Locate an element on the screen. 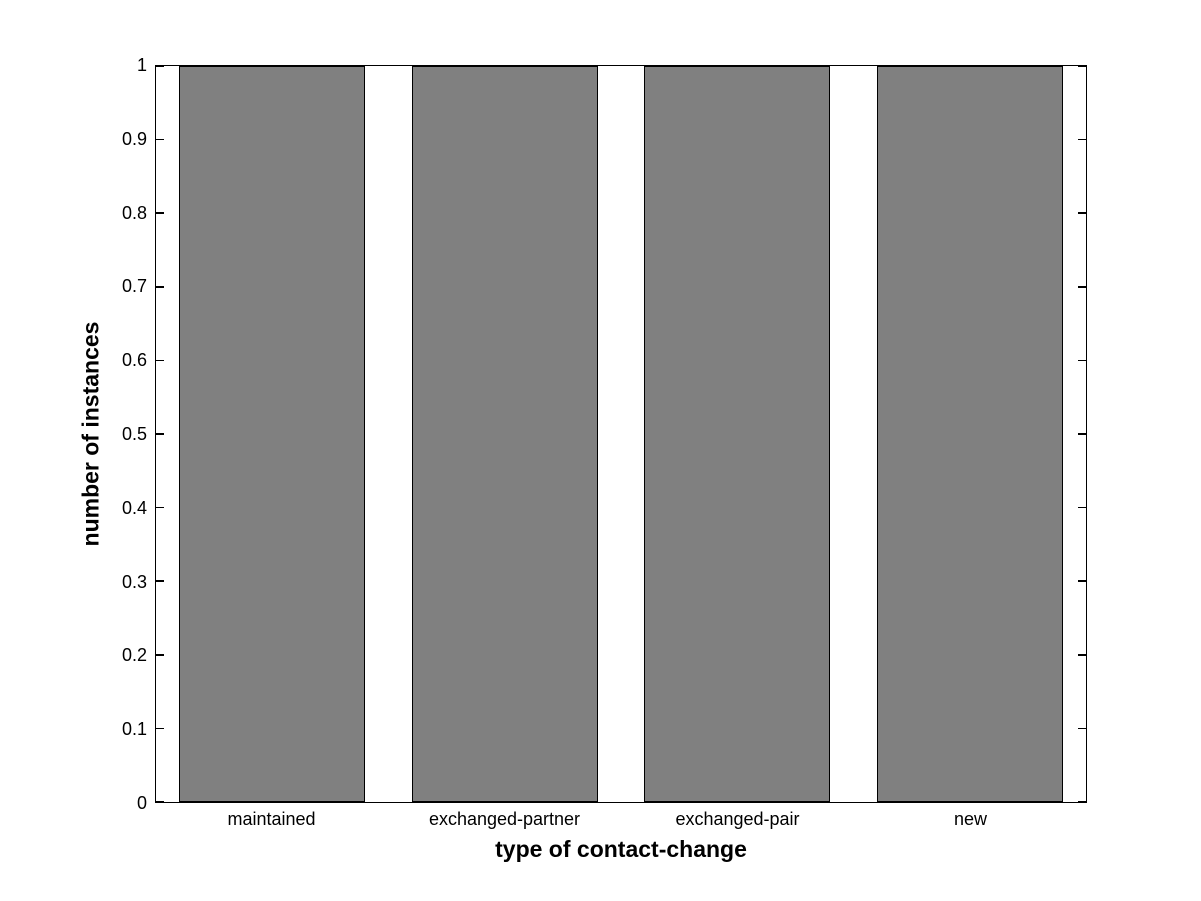 The height and width of the screenshot is (901, 1201). bar-exchanged-pair is located at coordinates (737, 434).